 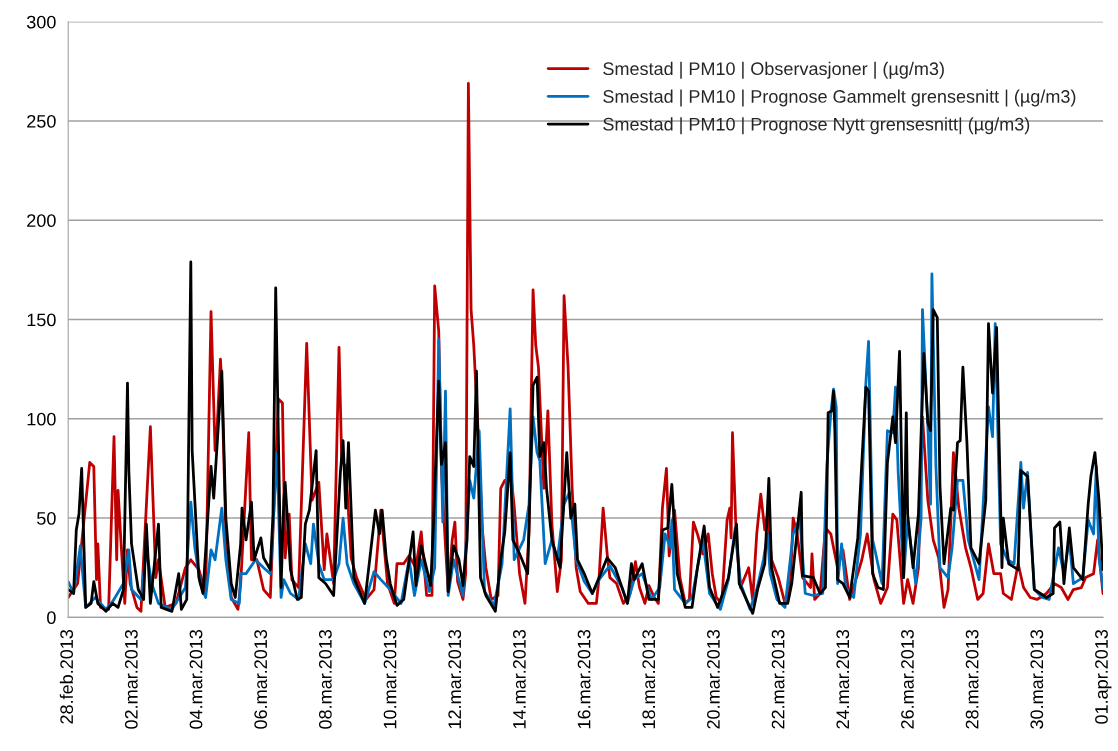 What do you see at coordinates (907, 679) in the screenshot?
I see `x-tick-label: 26.mar.2013` at bounding box center [907, 679].